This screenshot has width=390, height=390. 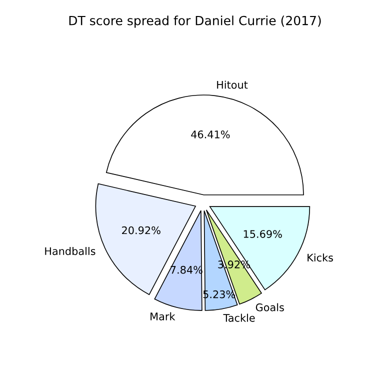 What do you see at coordinates (232, 84) in the screenshot?
I see `slice-label: Hitout` at bounding box center [232, 84].